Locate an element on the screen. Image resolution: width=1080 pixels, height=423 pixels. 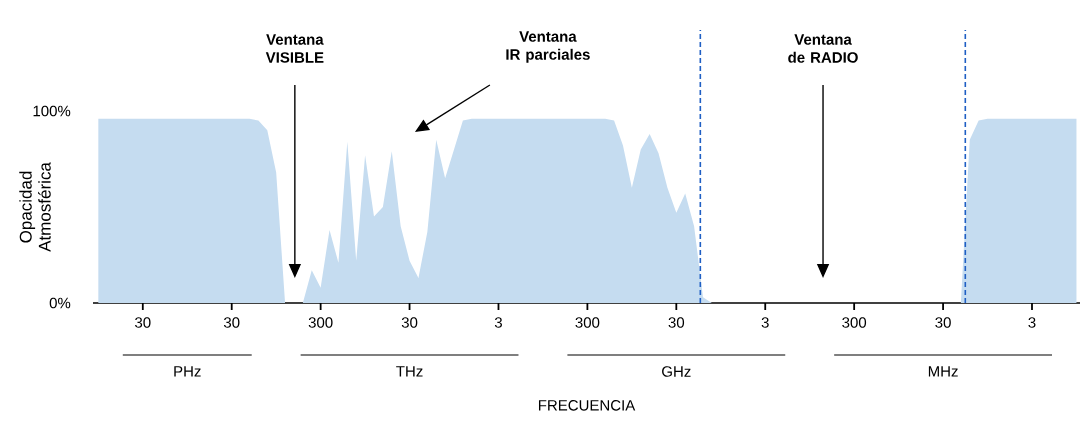
text: Ventana IR parciales is located at coordinates (548, 47).